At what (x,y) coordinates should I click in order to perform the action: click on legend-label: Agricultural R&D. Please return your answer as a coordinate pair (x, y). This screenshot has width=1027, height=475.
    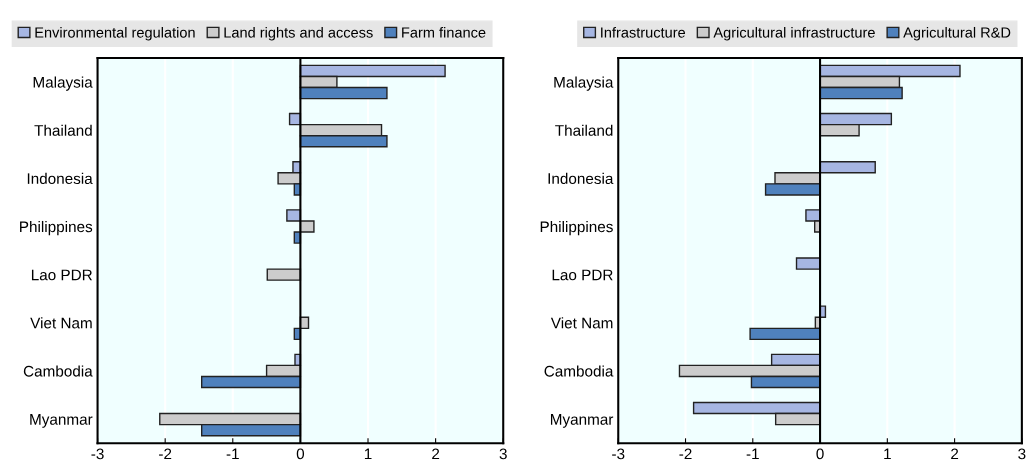
    Looking at the image, I should click on (957, 33).